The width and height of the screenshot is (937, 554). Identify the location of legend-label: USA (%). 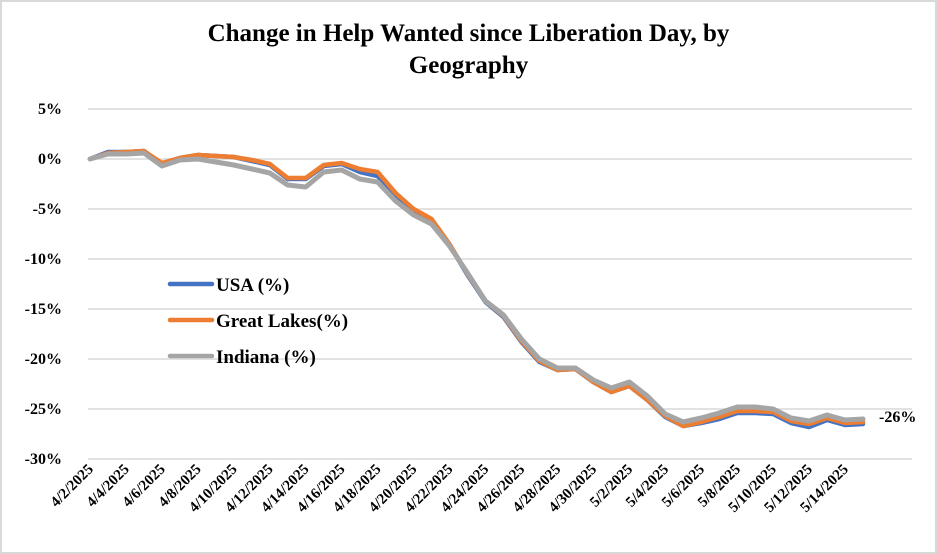
(252, 285).